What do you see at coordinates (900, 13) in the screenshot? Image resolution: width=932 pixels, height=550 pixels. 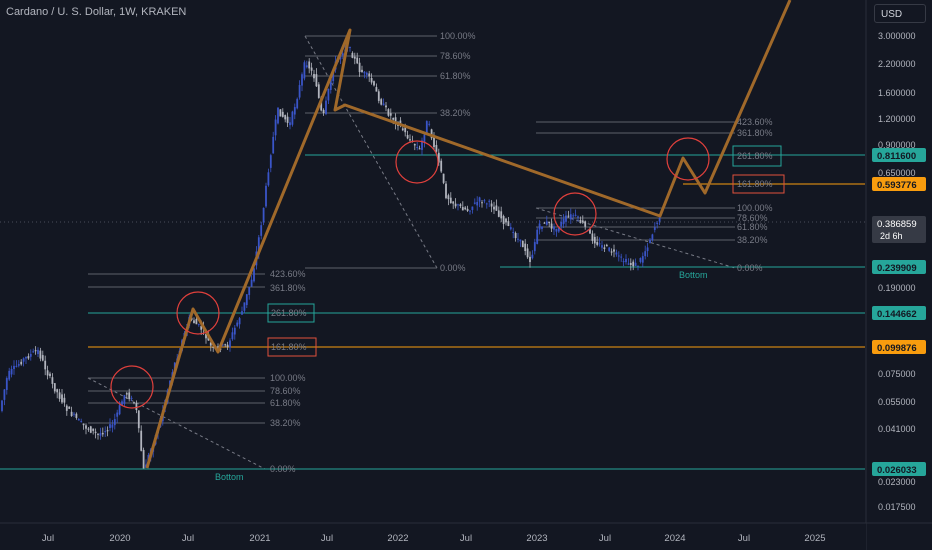 I see `currency-button: USD` at bounding box center [900, 13].